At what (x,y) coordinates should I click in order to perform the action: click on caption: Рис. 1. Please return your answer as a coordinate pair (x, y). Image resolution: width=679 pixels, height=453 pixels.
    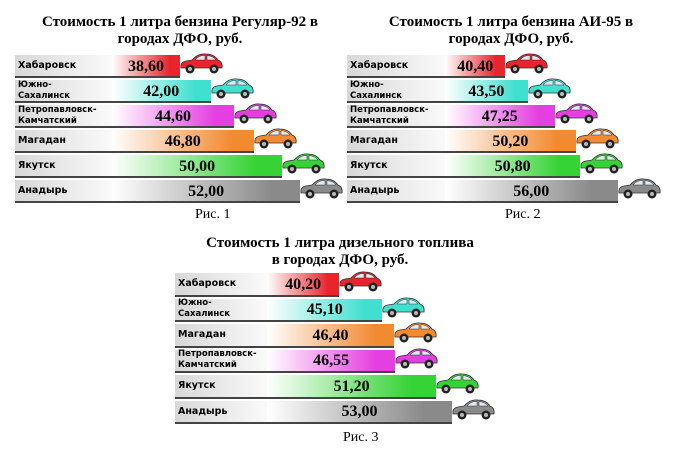
    Looking at the image, I should click on (213, 214).